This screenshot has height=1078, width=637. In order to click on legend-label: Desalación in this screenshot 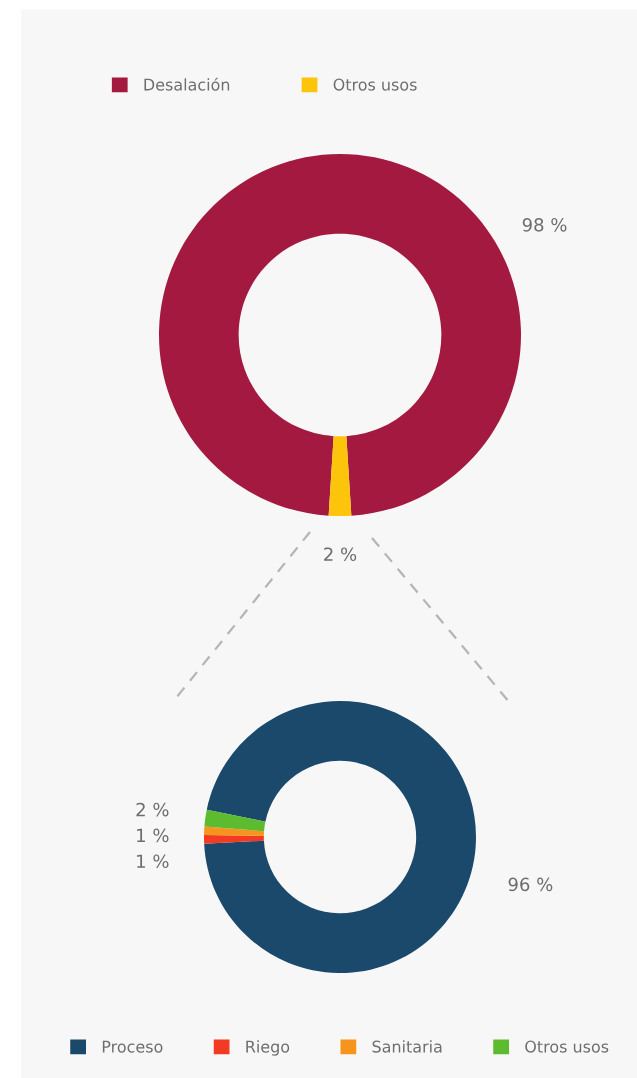, I will do `click(187, 84)`.